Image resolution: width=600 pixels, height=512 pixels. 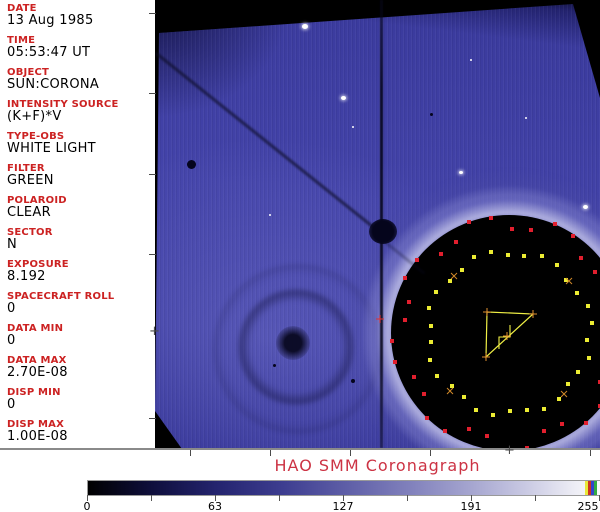 I want to click on plot-title: HAO SMM Coronagraph, so click(x=377, y=465).